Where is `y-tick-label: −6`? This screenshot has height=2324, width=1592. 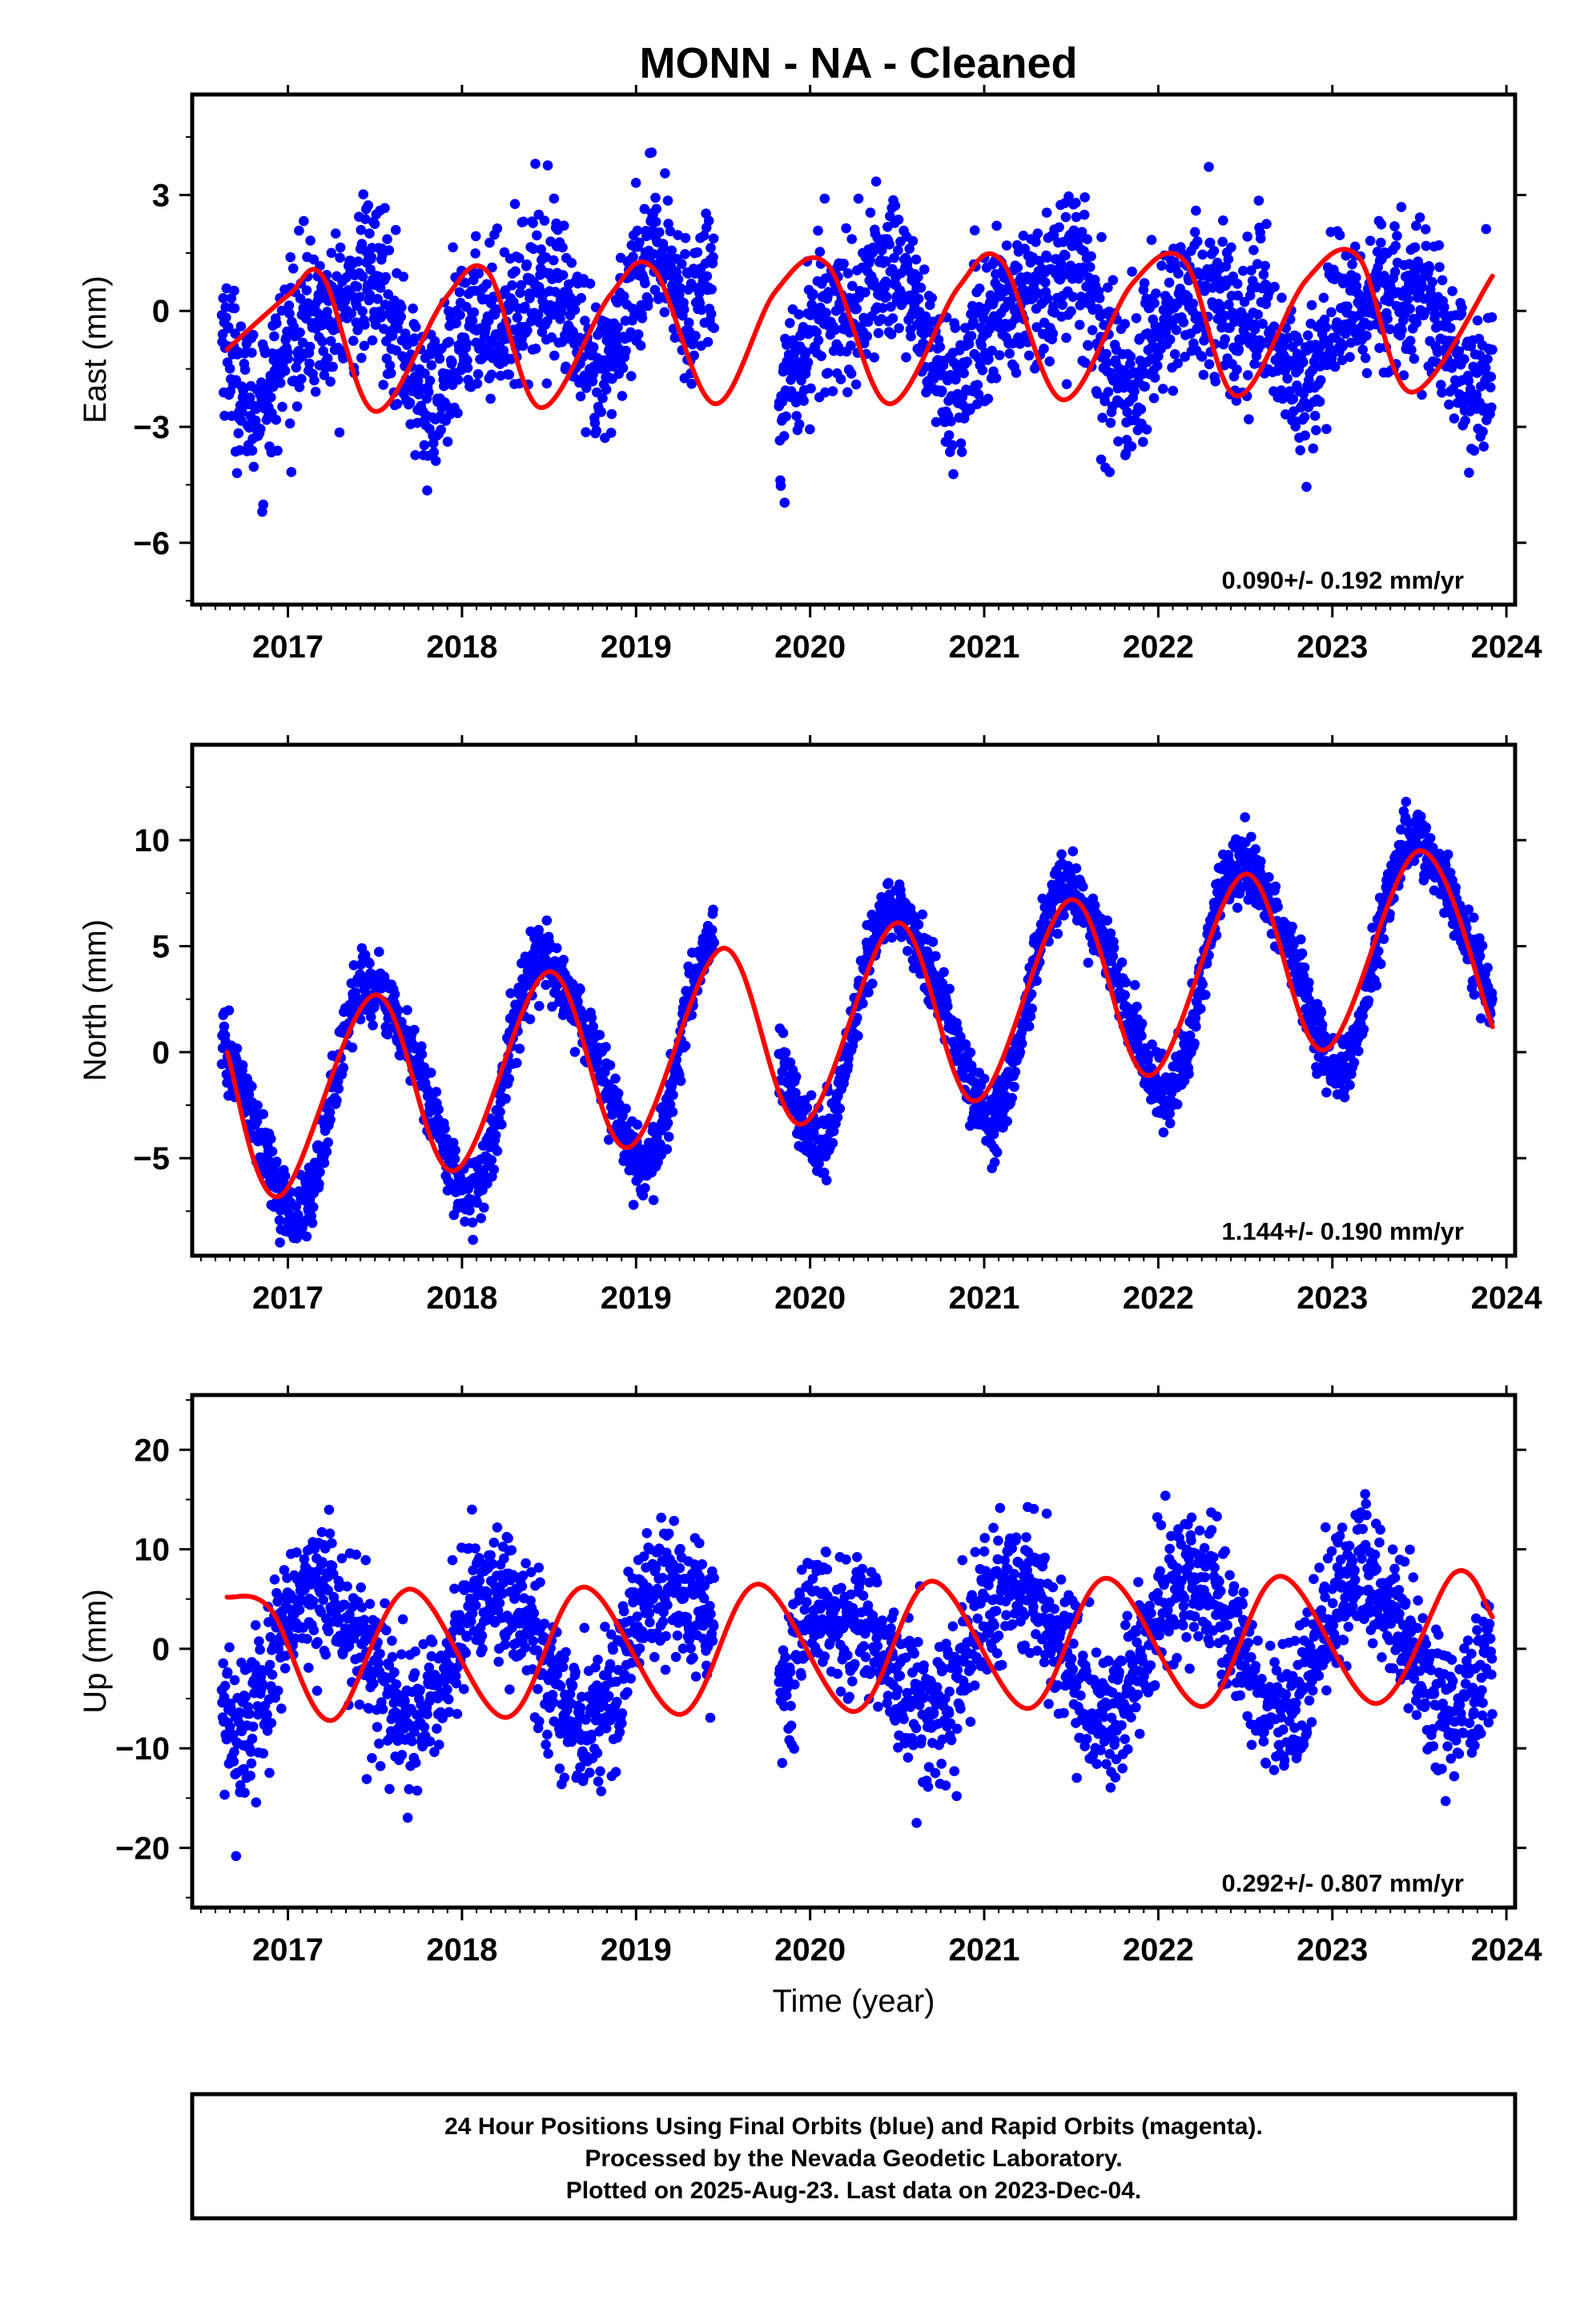
y-tick-label: −6 is located at coordinates (151, 543).